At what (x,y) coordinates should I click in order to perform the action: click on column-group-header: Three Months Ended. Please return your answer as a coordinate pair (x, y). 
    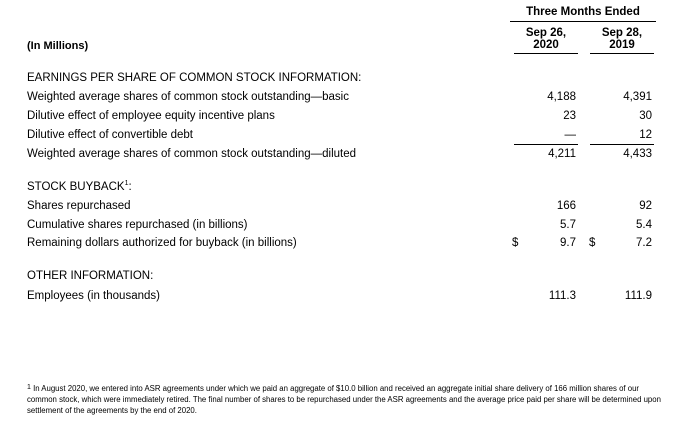
    Looking at the image, I should click on (583, 14).